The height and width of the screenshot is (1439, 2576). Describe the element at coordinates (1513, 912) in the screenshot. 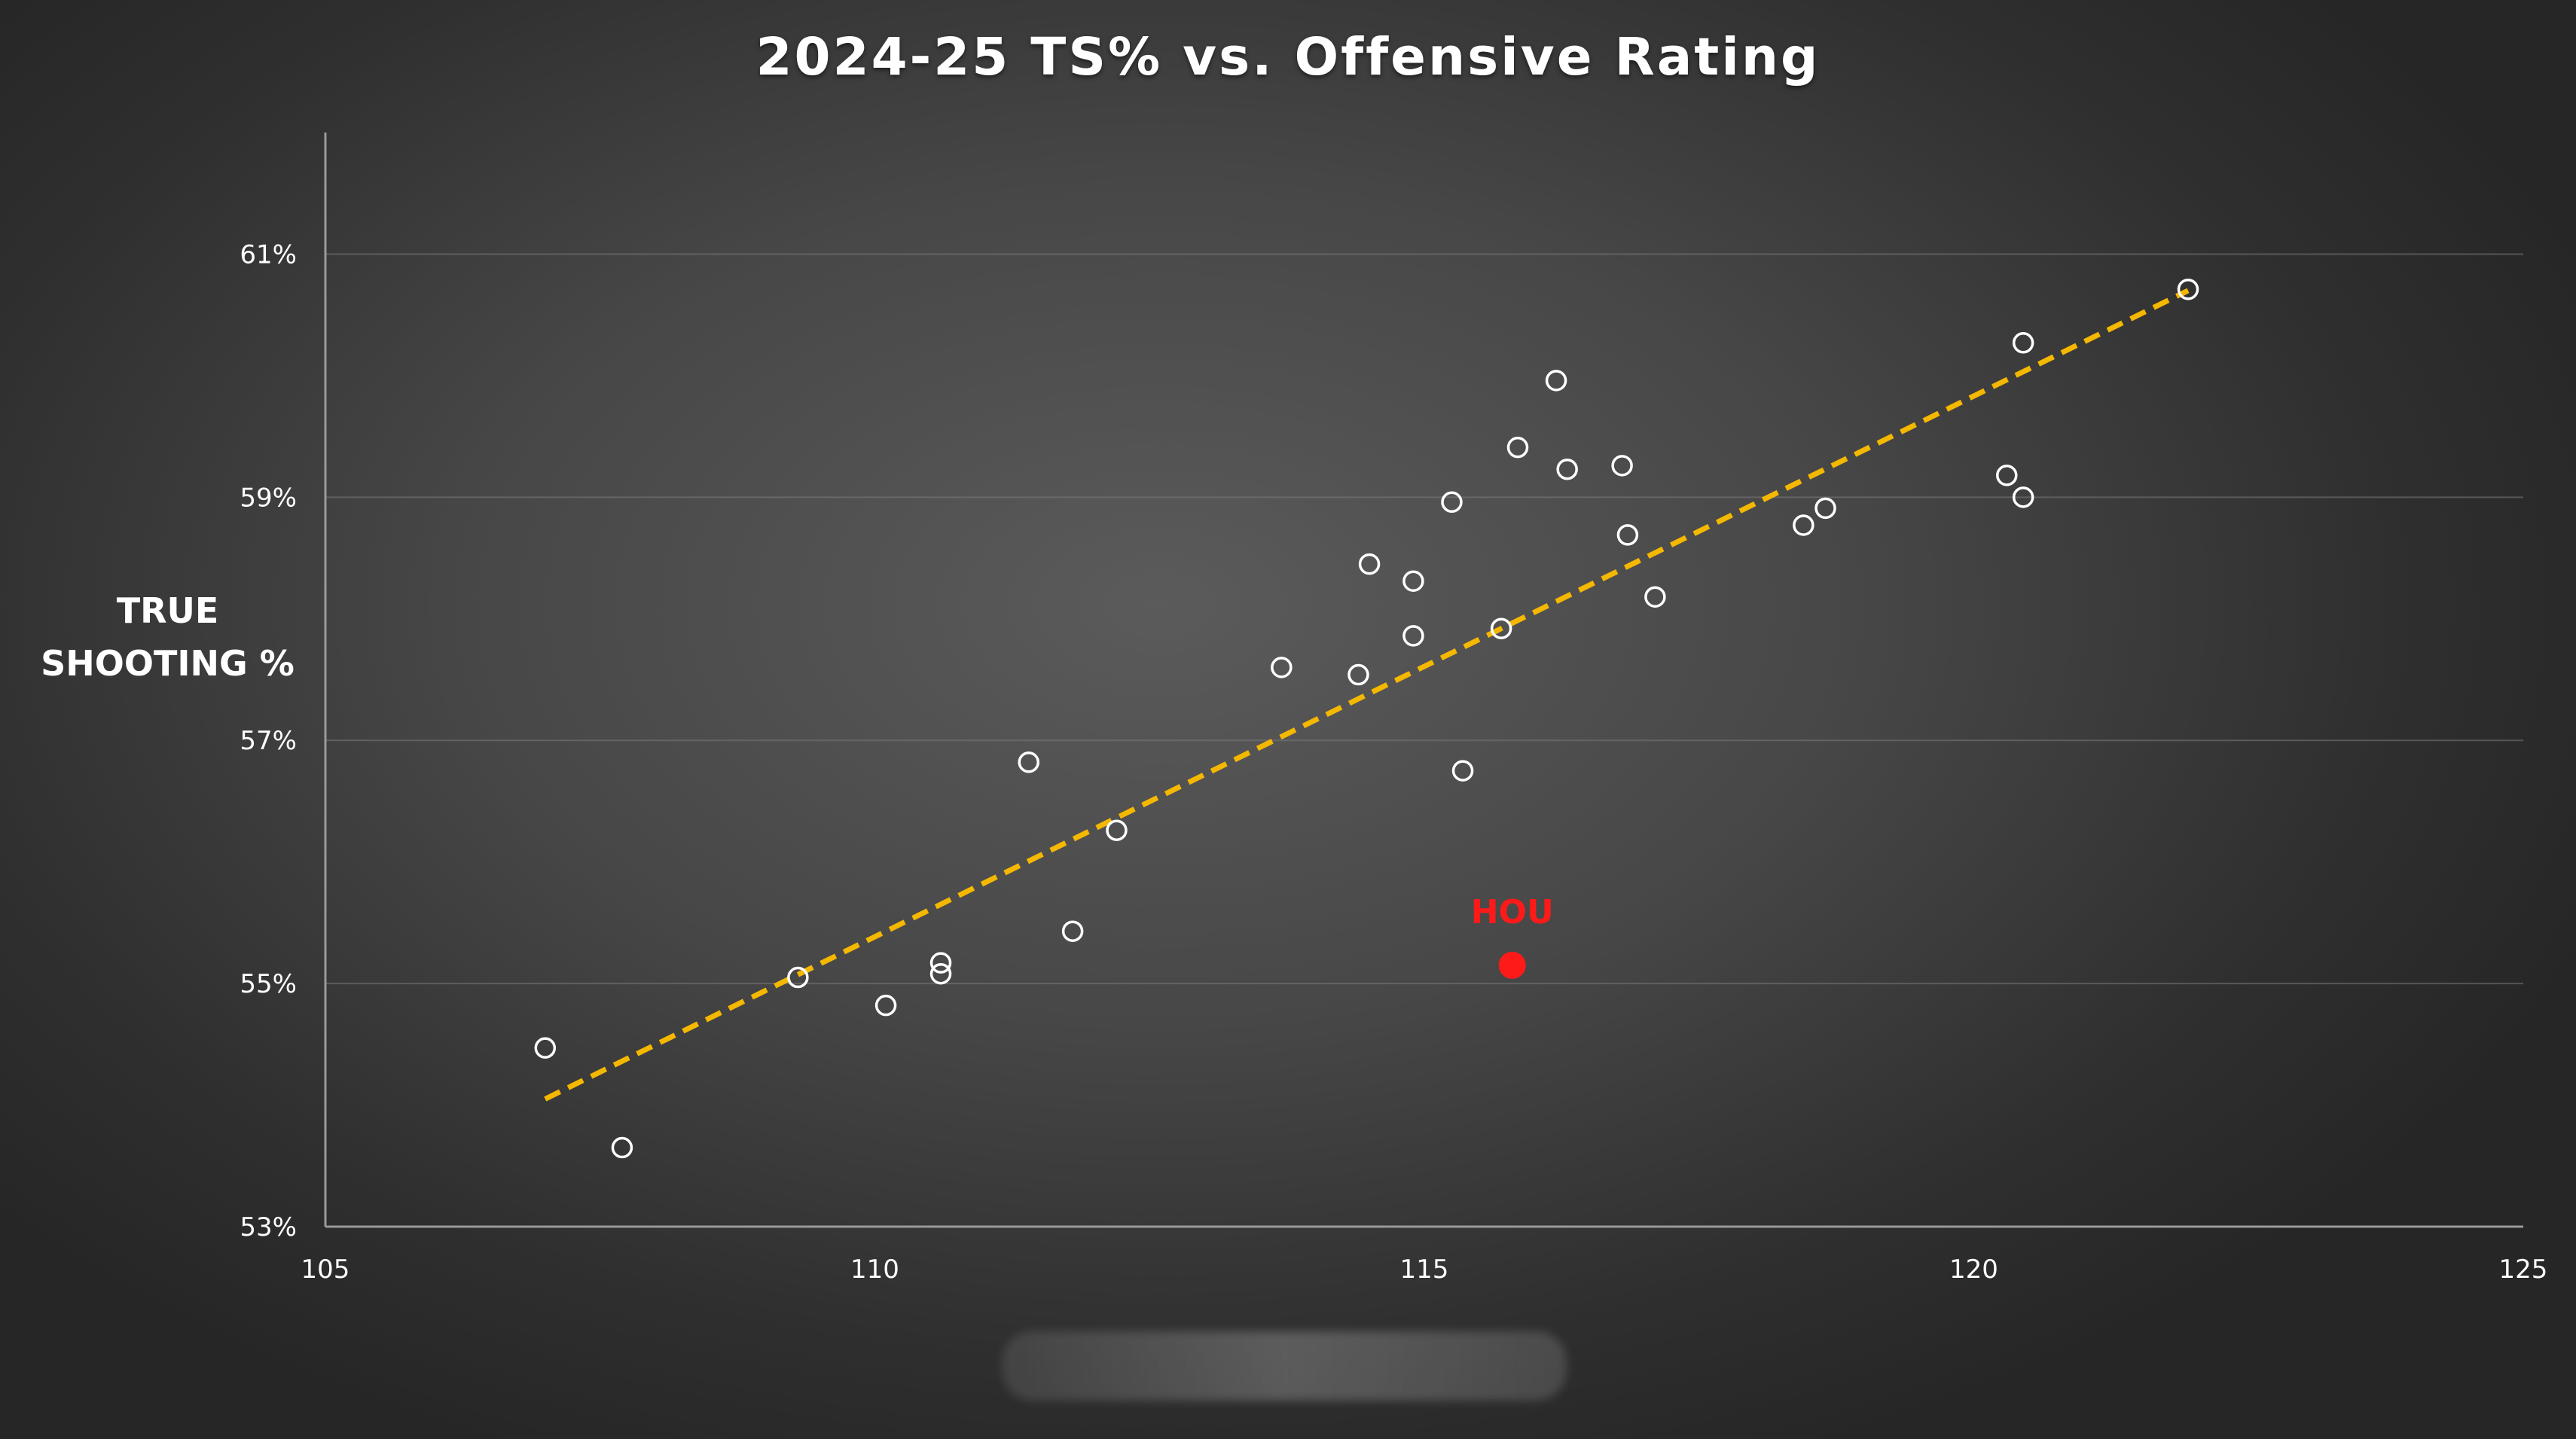

I see `highlight-label-hou: HOU` at that location.